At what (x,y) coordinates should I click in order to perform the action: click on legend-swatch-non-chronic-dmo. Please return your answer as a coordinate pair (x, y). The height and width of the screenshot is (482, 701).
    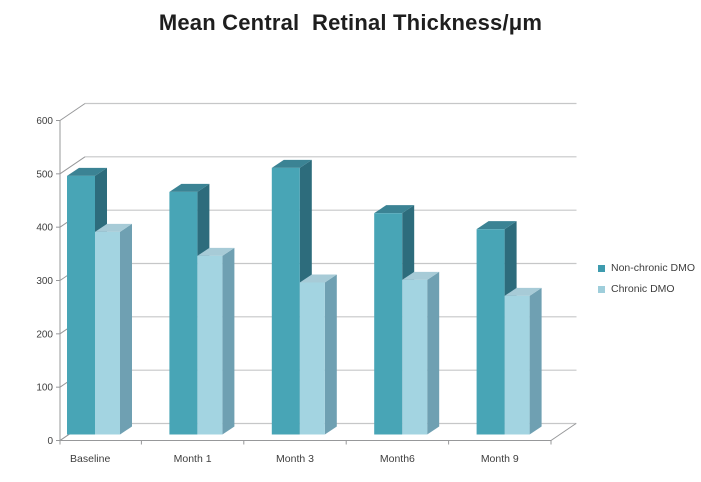
    Looking at the image, I should click on (601, 268).